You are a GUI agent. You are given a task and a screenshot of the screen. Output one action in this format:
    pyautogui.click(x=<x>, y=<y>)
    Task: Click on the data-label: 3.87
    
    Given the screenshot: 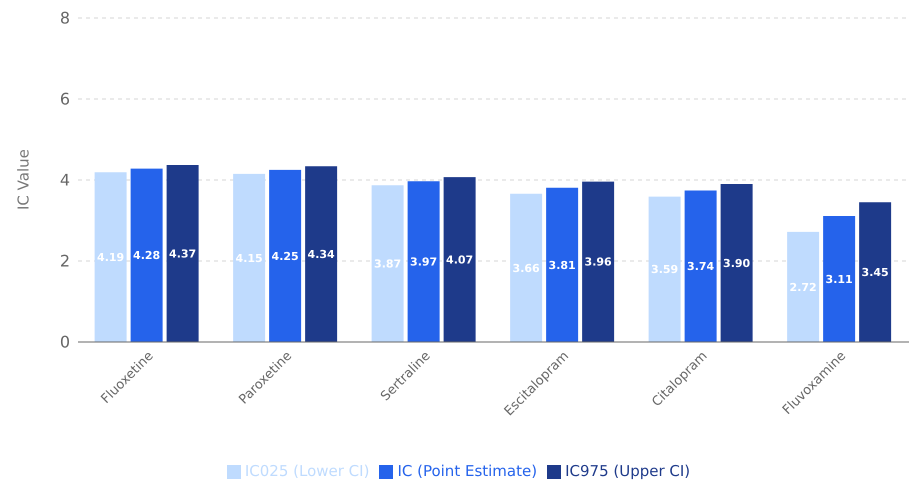 What is the action you would take?
    pyautogui.click(x=388, y=264)
    